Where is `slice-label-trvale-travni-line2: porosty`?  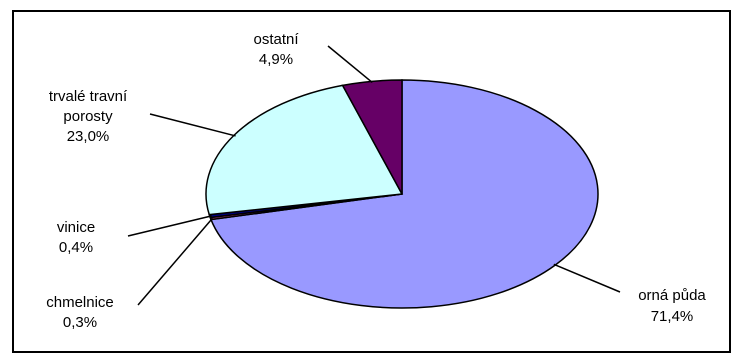 slice-label-trvale-travni-line2: porosty is located at coordinates (88, 116).